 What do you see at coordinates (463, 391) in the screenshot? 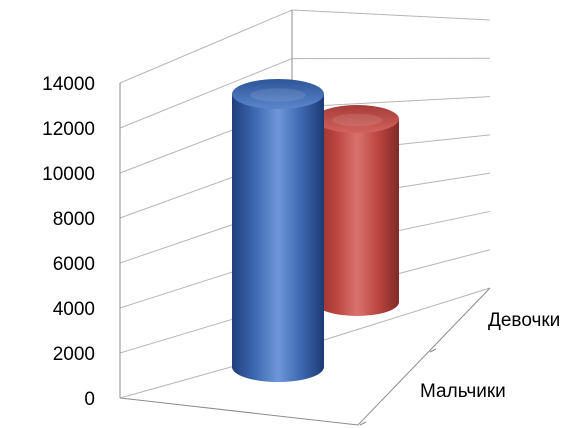
I see `category-label: Мальчики` at bounding box center [463, 391].